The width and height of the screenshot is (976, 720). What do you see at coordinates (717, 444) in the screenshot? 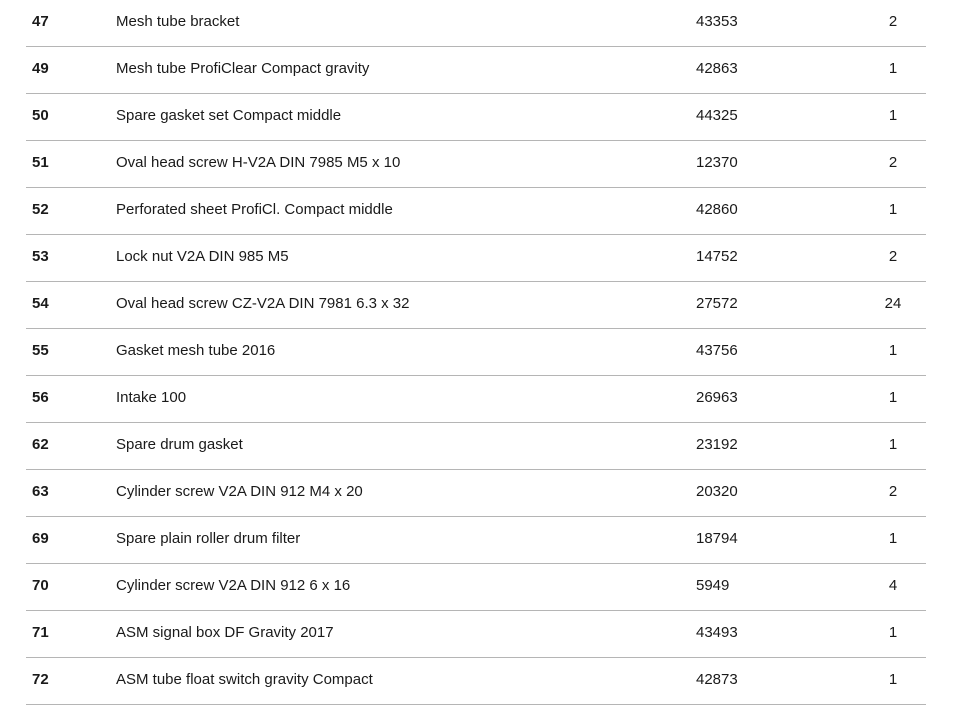
I see `article-number: 23192` at bounding box center [717, 444].